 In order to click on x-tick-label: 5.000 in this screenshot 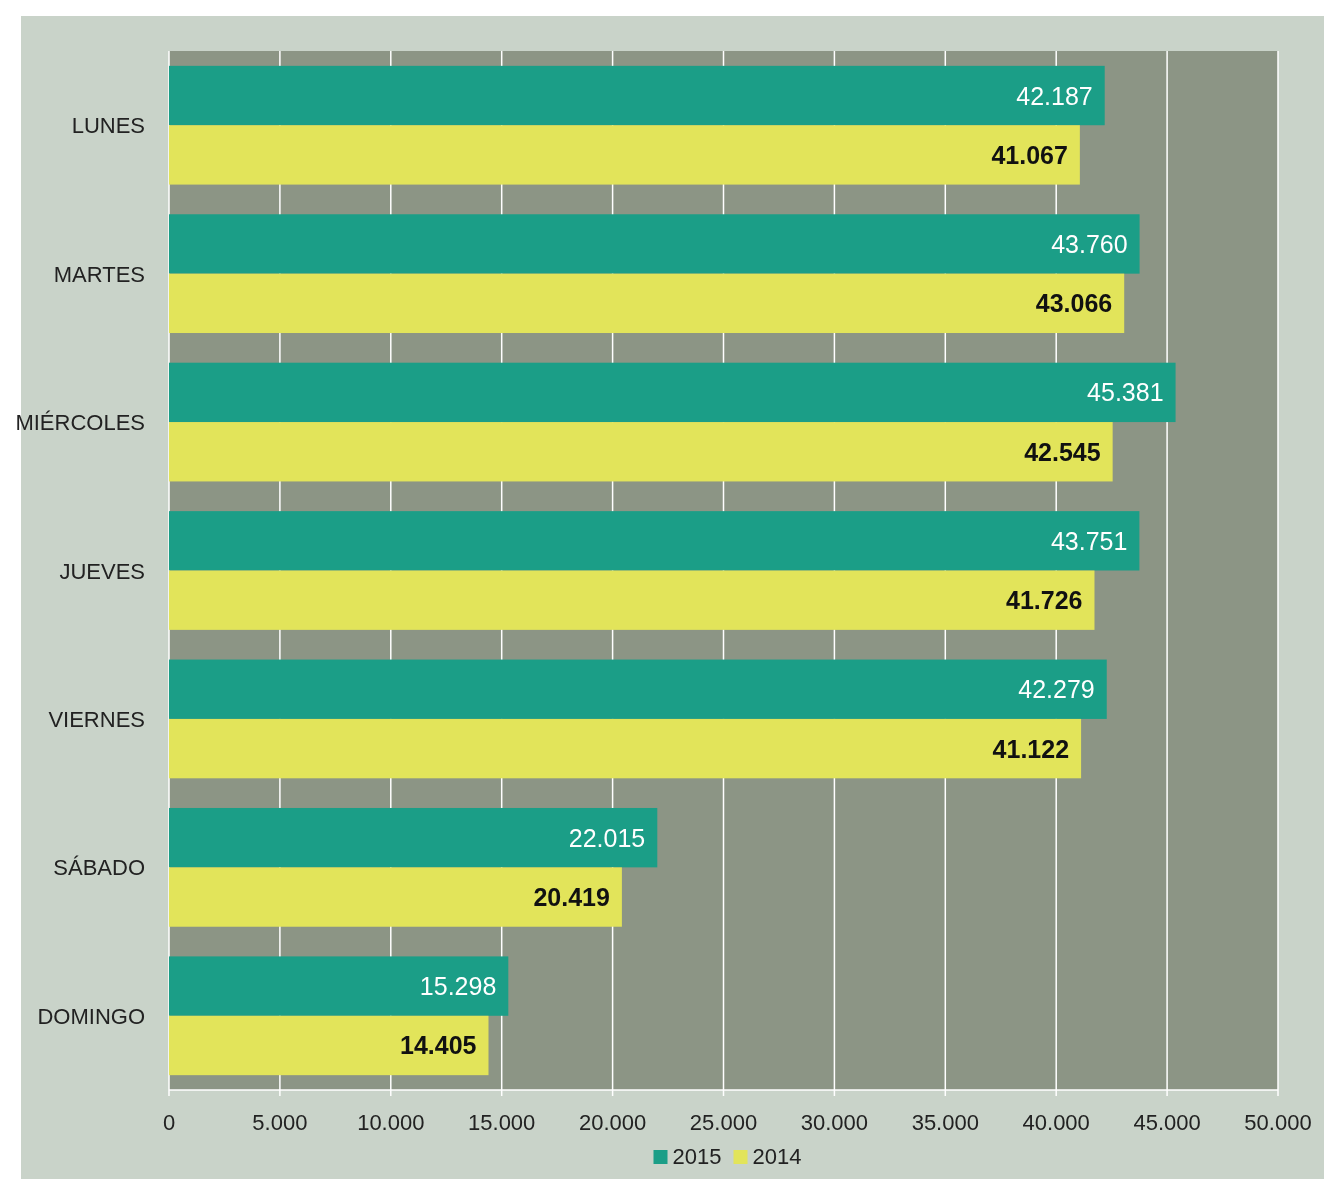, I will do `click(280, 1122)`.